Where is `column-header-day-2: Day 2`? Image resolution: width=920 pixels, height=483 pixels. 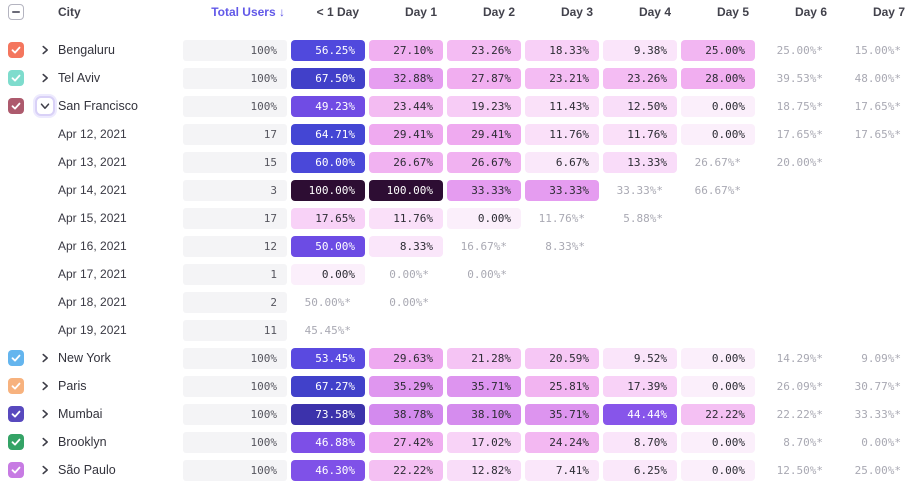
column-header-day-2: Day 2 is located at coordinates (498, 12).